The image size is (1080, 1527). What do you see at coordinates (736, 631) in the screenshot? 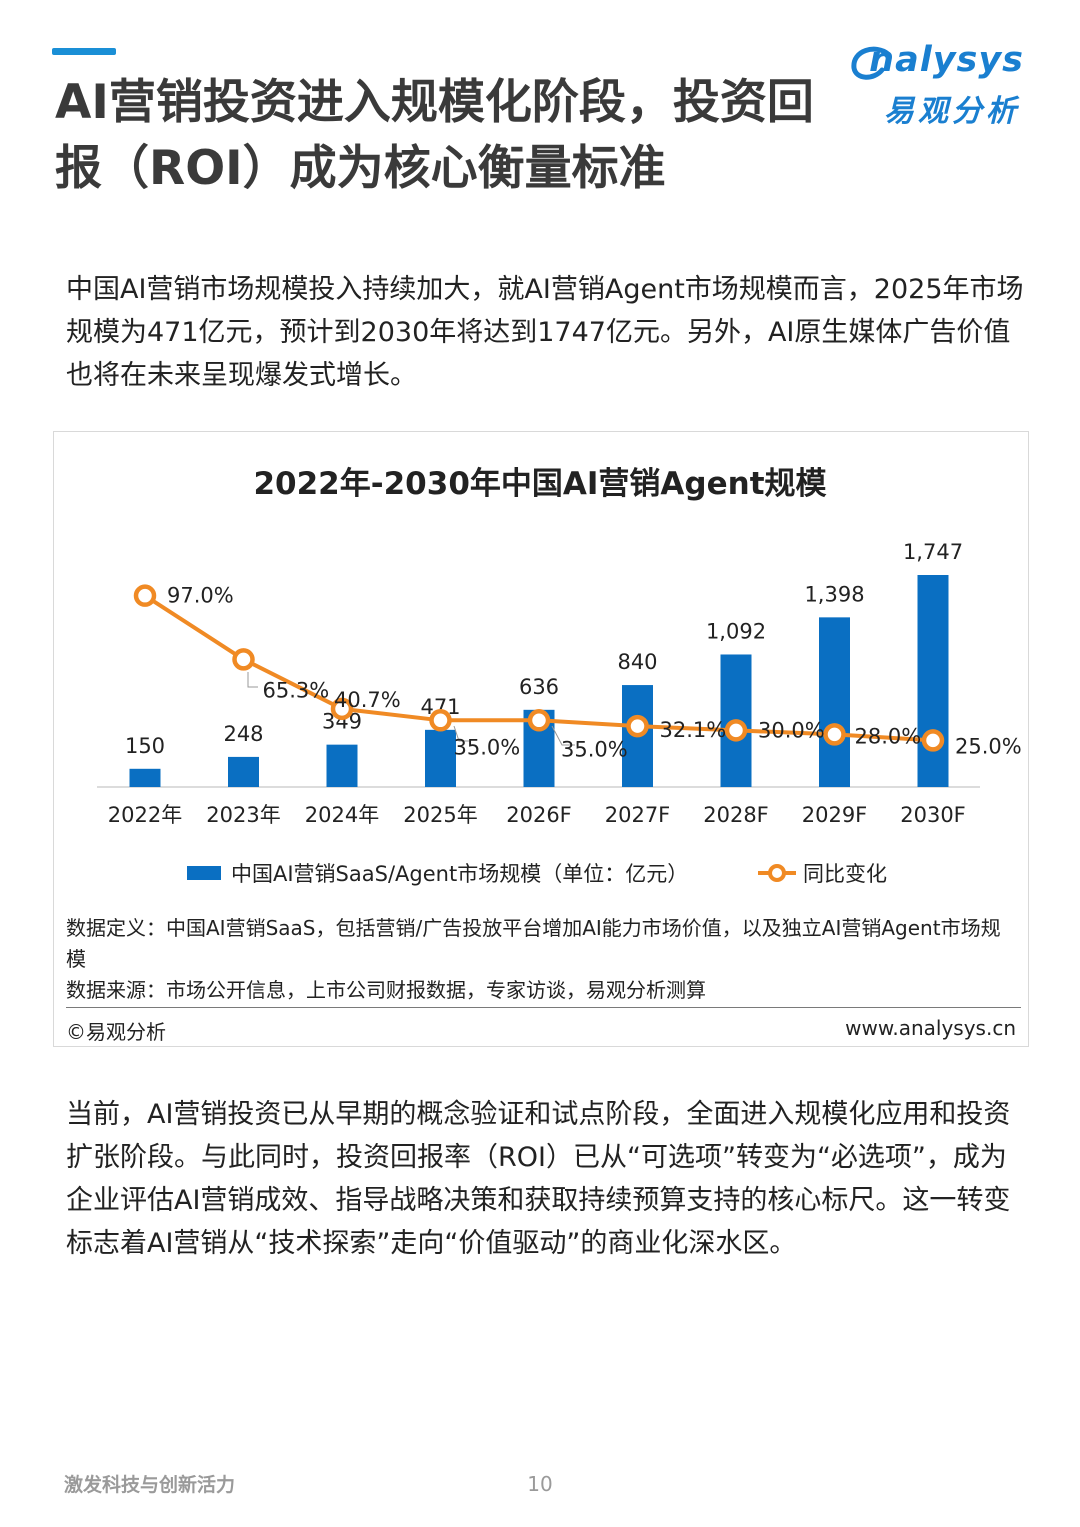
I see `bar-value-label: 1,092` at bounding box center [736, 631].